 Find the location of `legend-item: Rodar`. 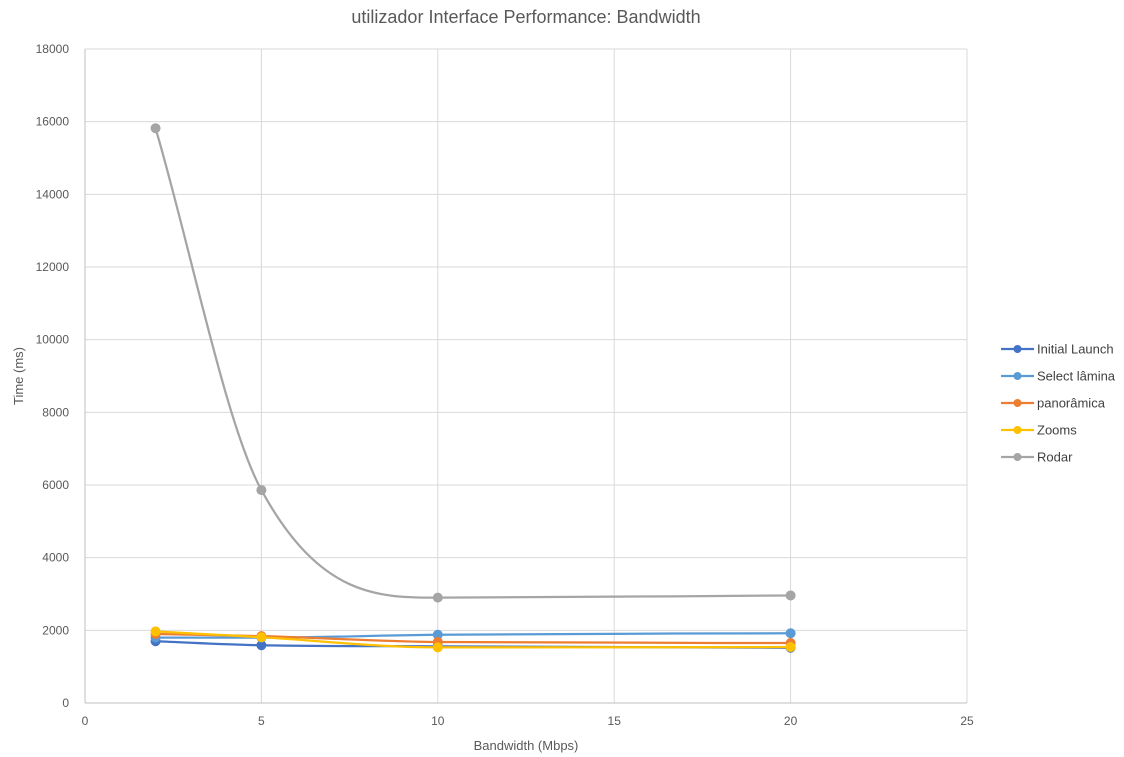

legend-item: Rodar is located at coordinates (1037, 457).